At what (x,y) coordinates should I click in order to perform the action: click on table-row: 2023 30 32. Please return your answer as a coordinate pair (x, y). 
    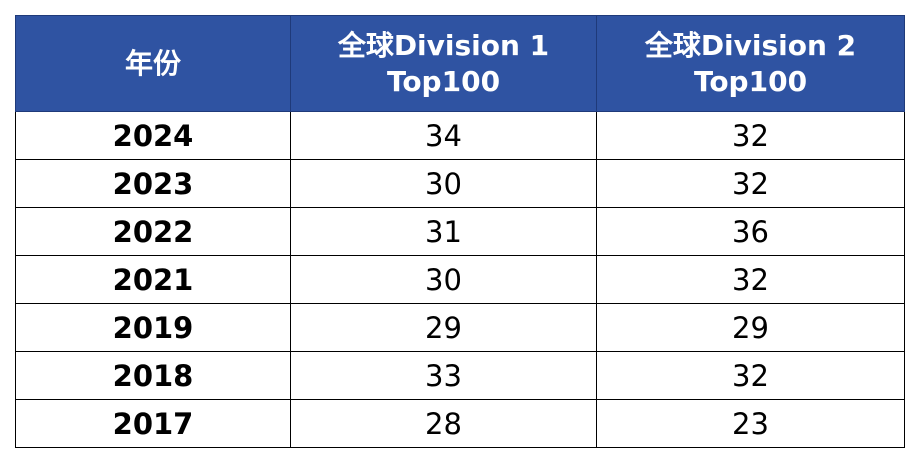
    Looking at the image, I should click on (460, 183).